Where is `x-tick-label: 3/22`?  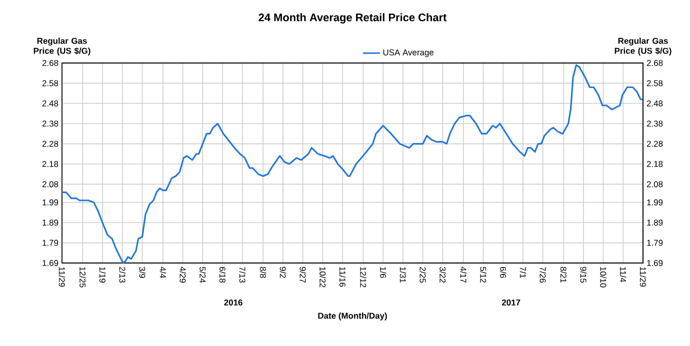 x-tick-label: 3/22 is located at coordinates (443, 274).